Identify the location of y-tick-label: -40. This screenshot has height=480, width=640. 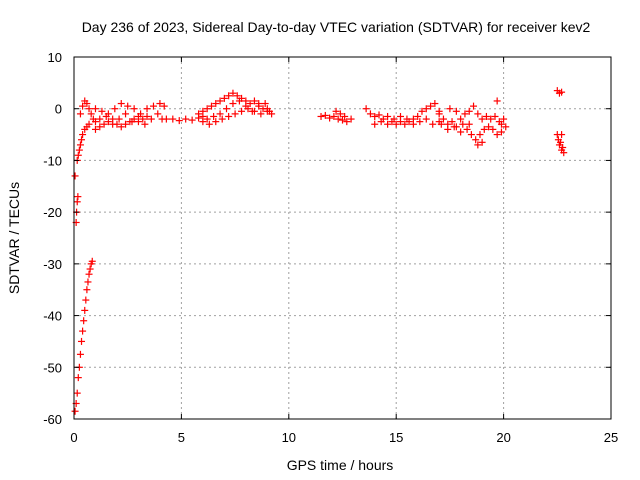
(52, 316).